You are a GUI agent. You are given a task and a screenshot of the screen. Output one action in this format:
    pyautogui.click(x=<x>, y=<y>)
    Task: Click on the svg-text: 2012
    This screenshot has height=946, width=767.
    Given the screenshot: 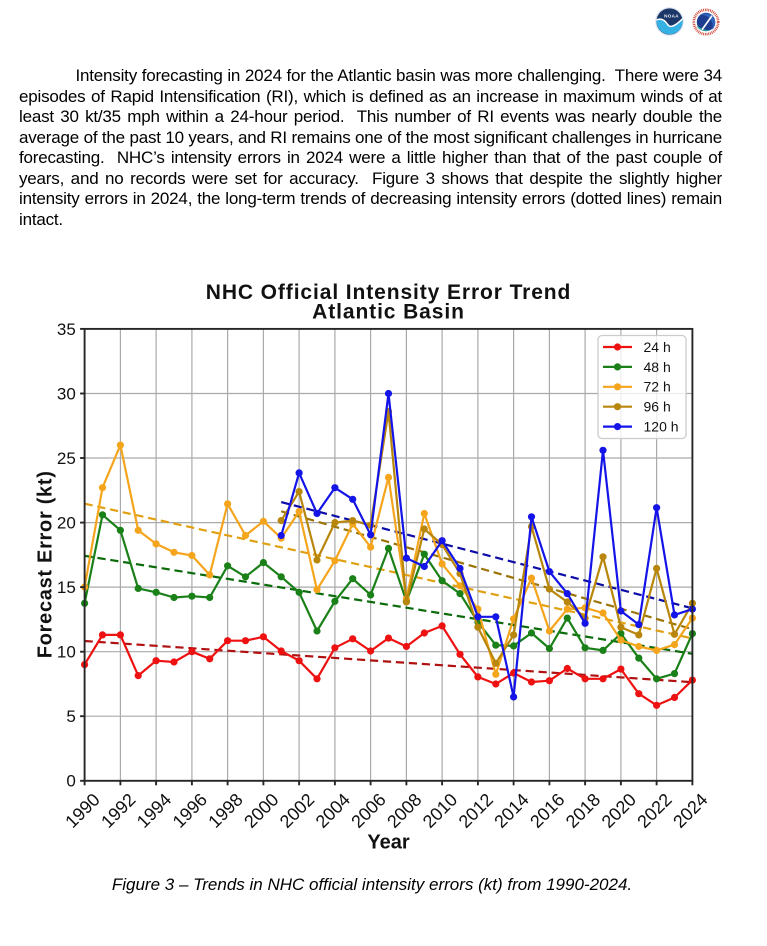 What is the action you would take?
    pyautogui.click(x=476, y=810)
    